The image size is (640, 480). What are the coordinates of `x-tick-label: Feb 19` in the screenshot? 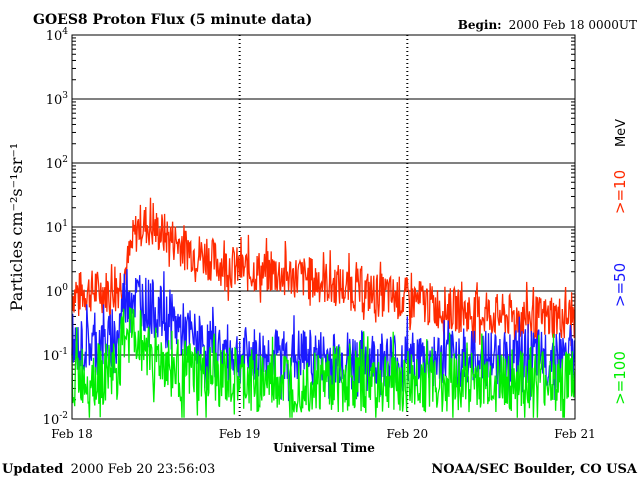 It's located at (240, 434).